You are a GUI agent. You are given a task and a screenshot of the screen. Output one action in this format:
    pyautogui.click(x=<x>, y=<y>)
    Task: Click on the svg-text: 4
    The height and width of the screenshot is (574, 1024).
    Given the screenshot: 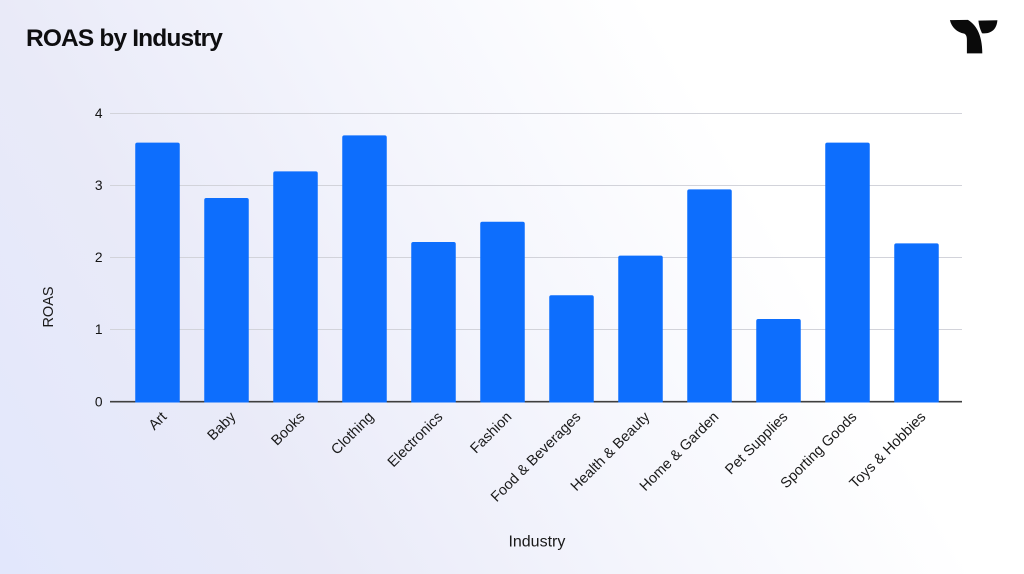 What is the action you would take?
    pyautogui.click(x=99, y=113)
    